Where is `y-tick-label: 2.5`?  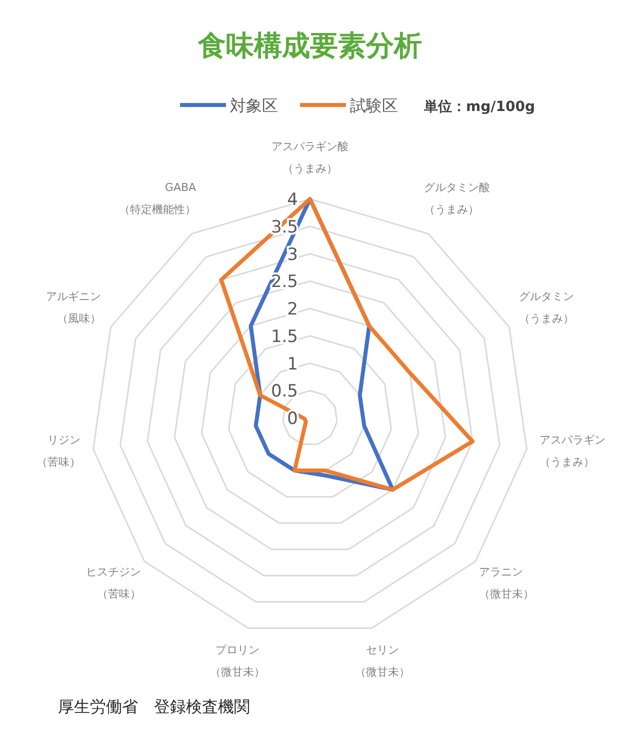
y-tick-label: 2.5 is located at coordinates (284, 282).